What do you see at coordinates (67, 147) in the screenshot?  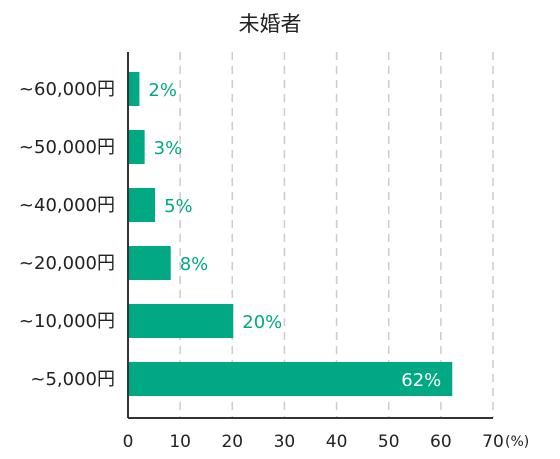 I see `category-label-1: ~50,000円` at bounding box center [67, 147].